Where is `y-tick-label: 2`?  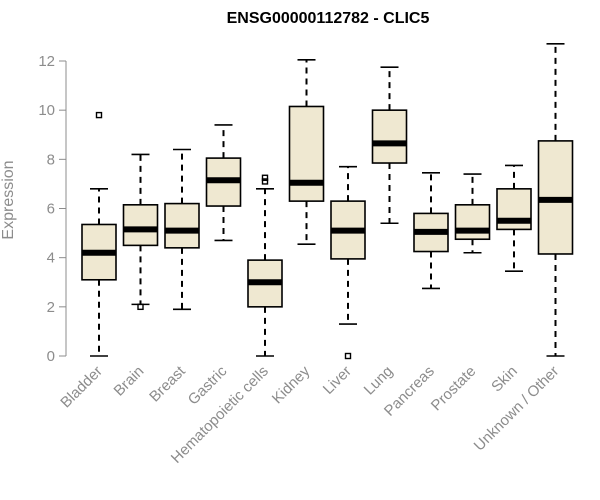
y-tick-label: 2 is located at coordinates (51, 307).